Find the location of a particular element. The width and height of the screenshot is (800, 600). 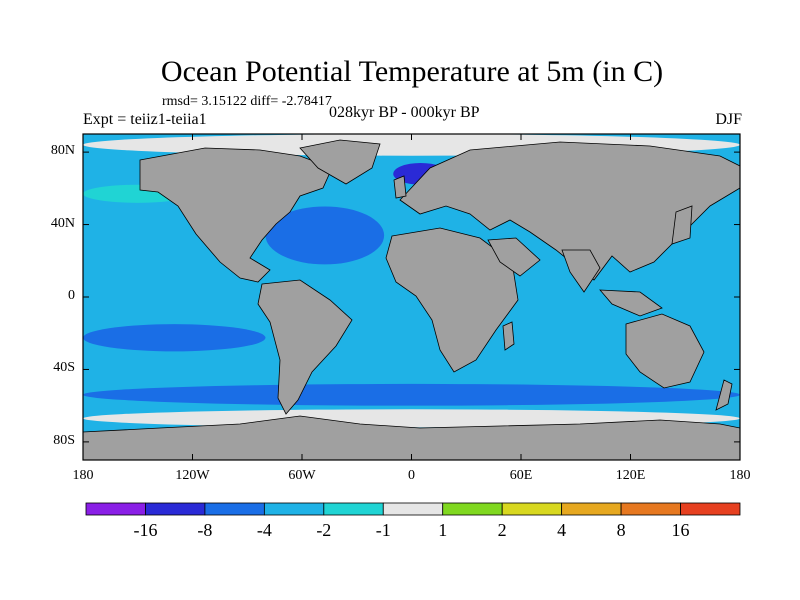

lon-tick-label: 120E is located at coordinates (630, 475).